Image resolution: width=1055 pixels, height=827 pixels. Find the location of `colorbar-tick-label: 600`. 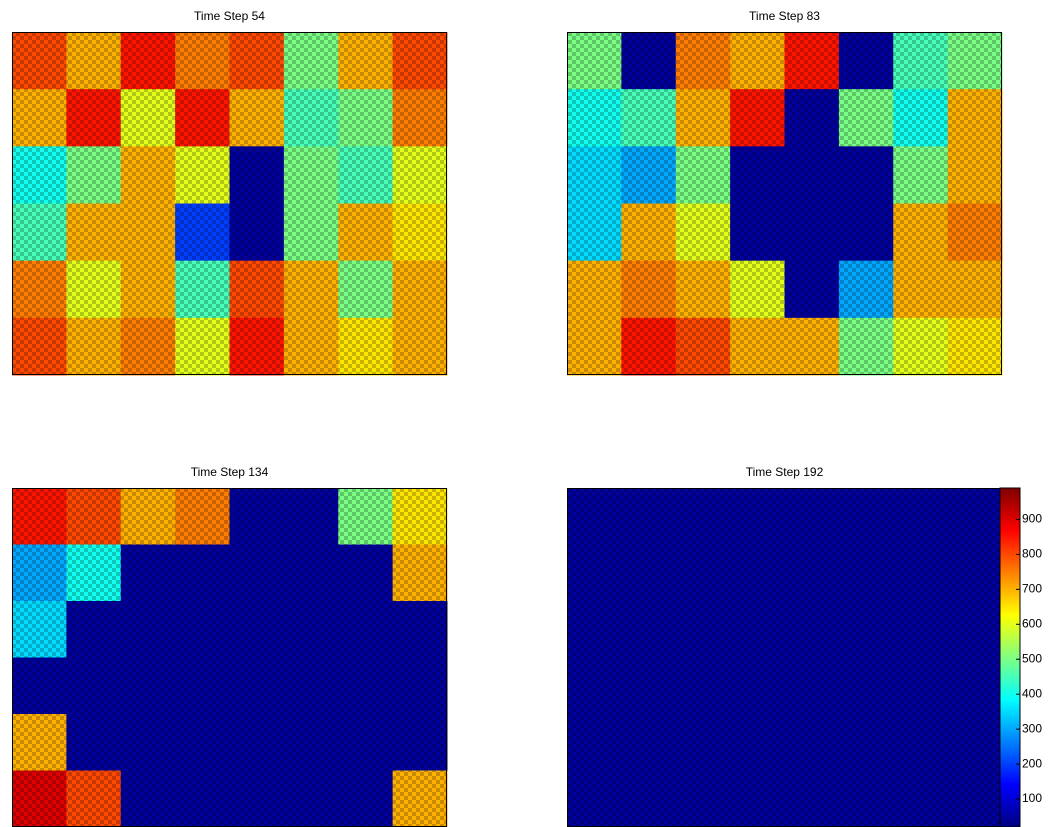

colorbar-tick-label: 600 is located at coordinates (1032, 623).